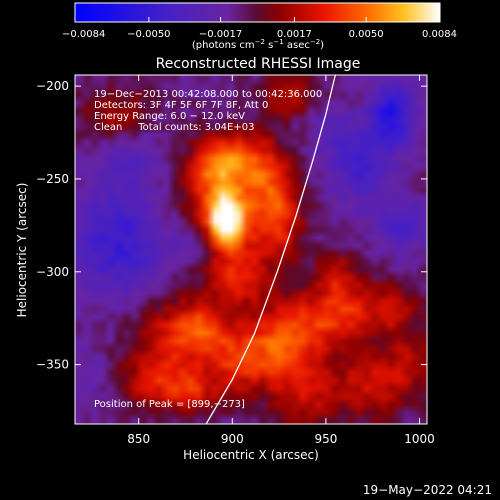 This screenshot has width=500, height=500. Describe the element at coordinates (181, 105) in the screenshot. I see `annotation-detectors: Detectors: 3F 4F 5F 6F 7F 8F, Att 0` at that location.